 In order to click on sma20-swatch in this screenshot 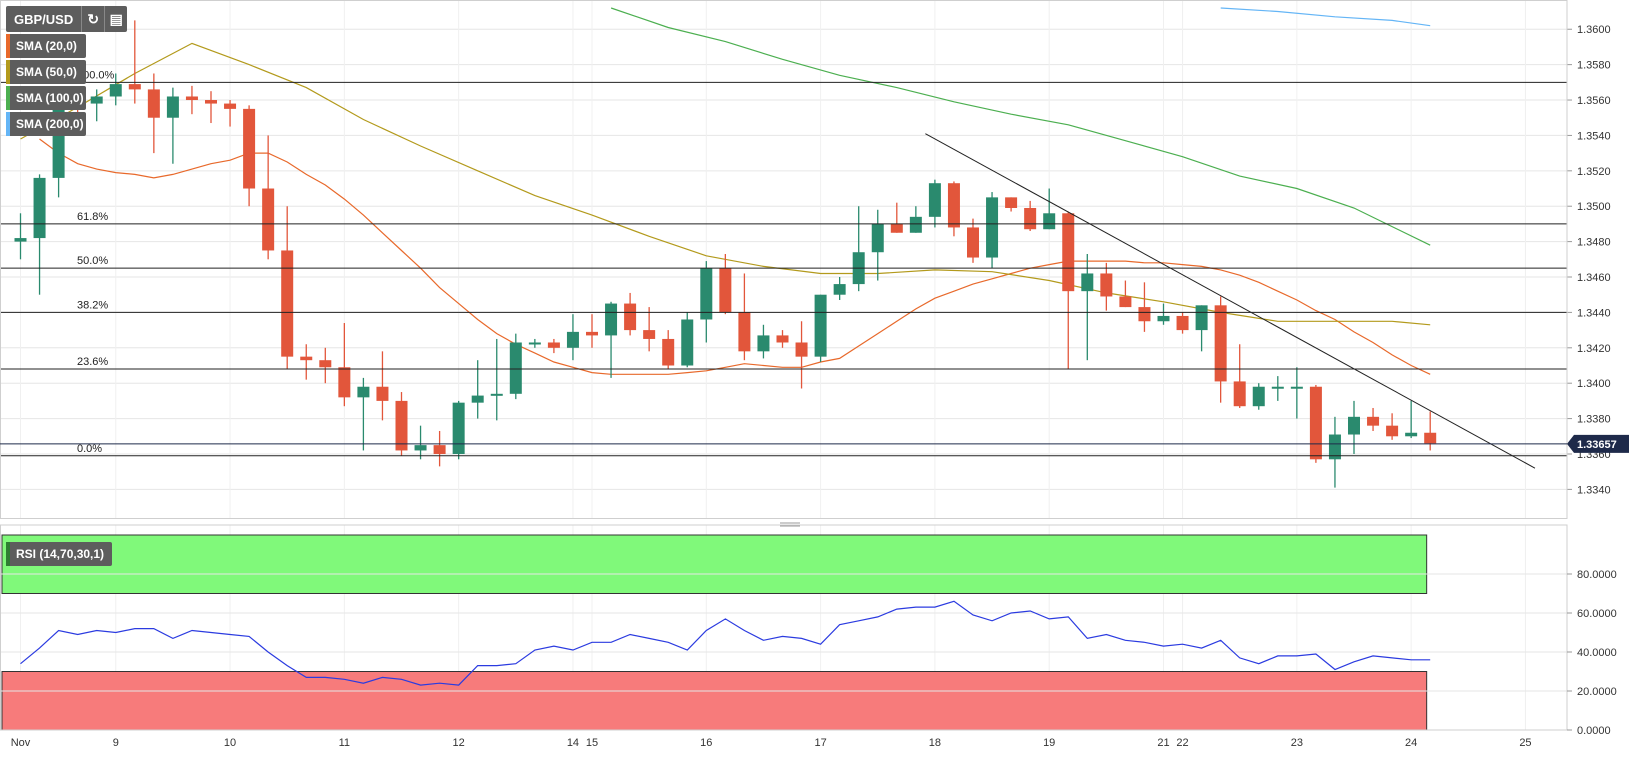, I will do `click(8, 46)`.